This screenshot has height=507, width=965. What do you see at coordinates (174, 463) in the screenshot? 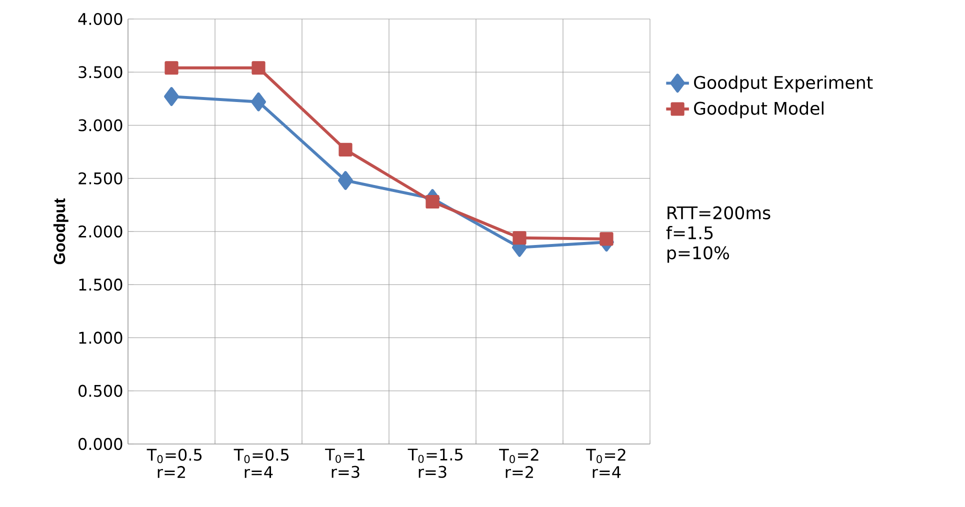
I see `x-tick-label: T$_{0}$=0.5 r=2` at bounding box center [174, 463].